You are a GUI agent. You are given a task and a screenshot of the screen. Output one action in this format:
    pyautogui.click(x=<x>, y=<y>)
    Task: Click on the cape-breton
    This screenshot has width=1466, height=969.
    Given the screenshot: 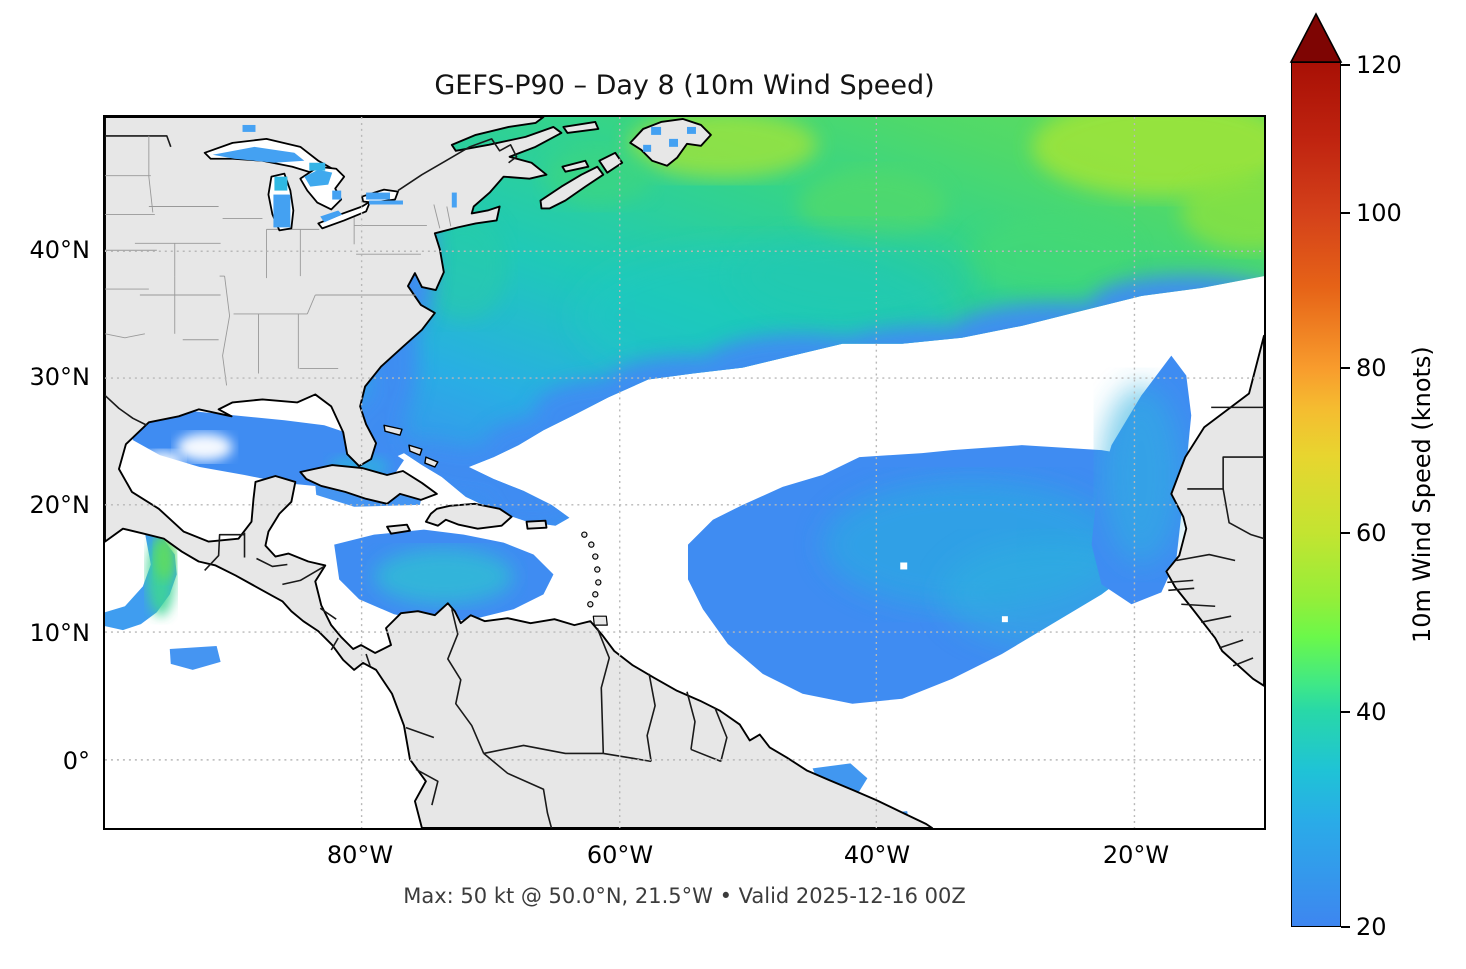 What is the action you would take?
    pyautogui.click(x=611, y=162)
    